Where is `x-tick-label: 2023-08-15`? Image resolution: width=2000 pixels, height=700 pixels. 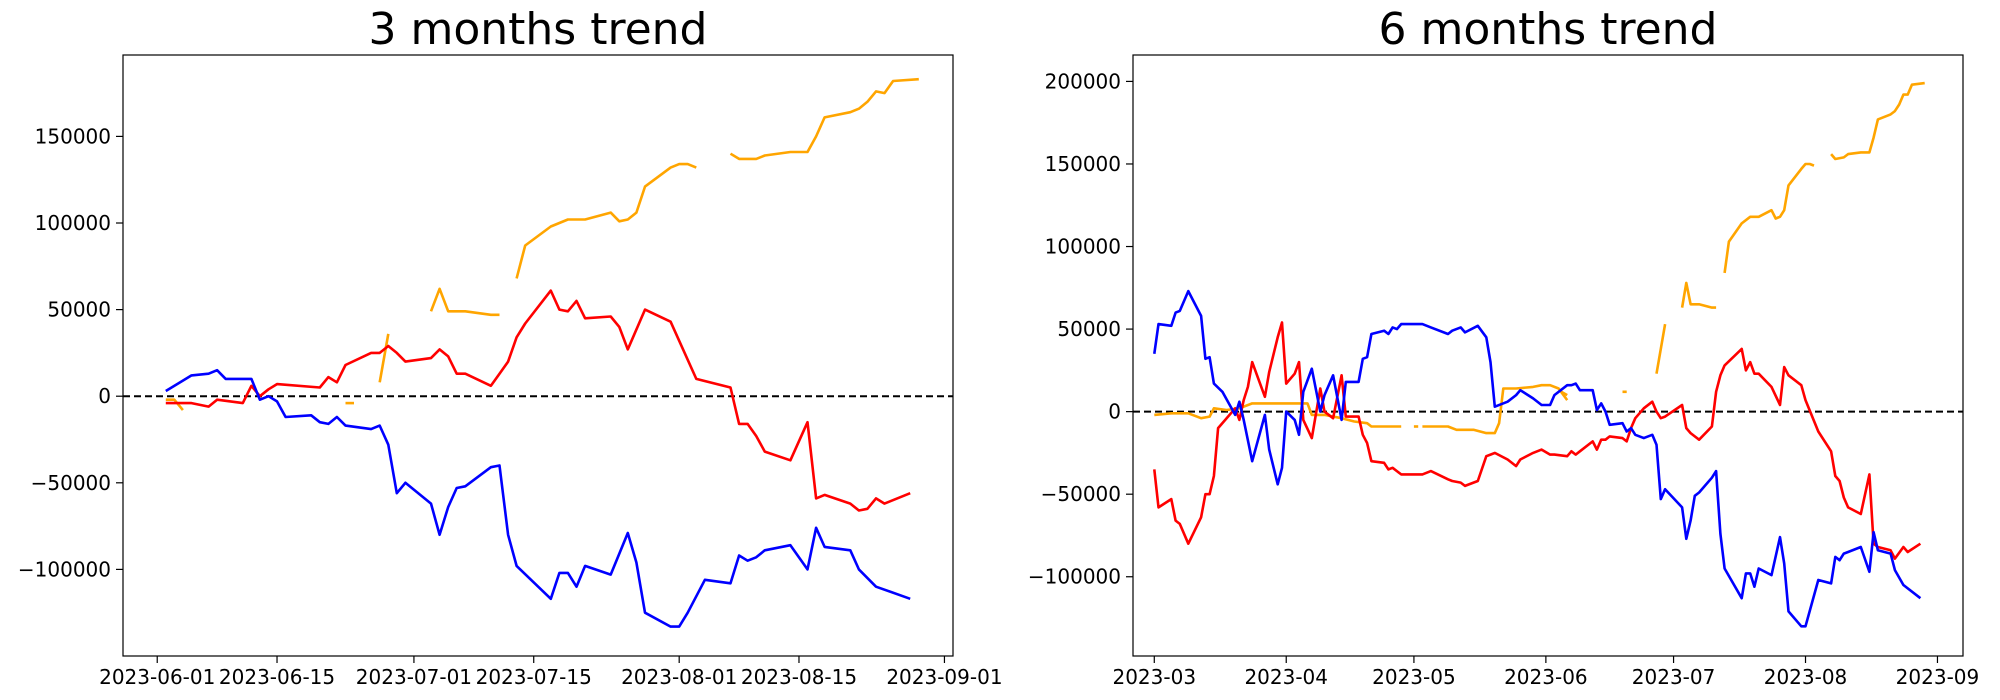
x-tick-label: 2023-08-15 is located at coordinates (799, 677).